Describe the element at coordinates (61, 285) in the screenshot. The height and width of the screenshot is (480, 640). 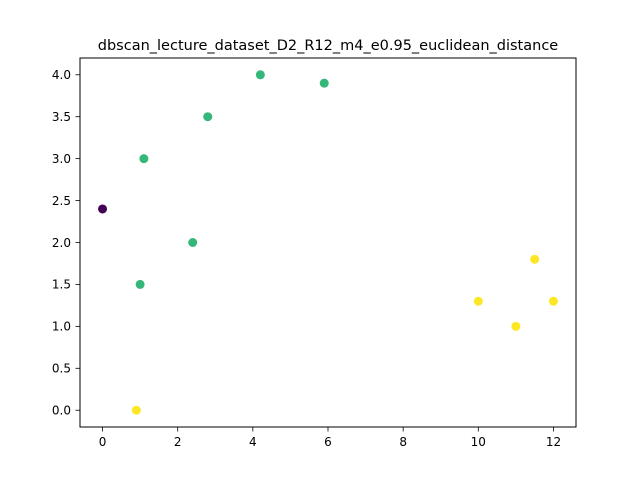
I see `y-tick-label: 1.5` at that location.